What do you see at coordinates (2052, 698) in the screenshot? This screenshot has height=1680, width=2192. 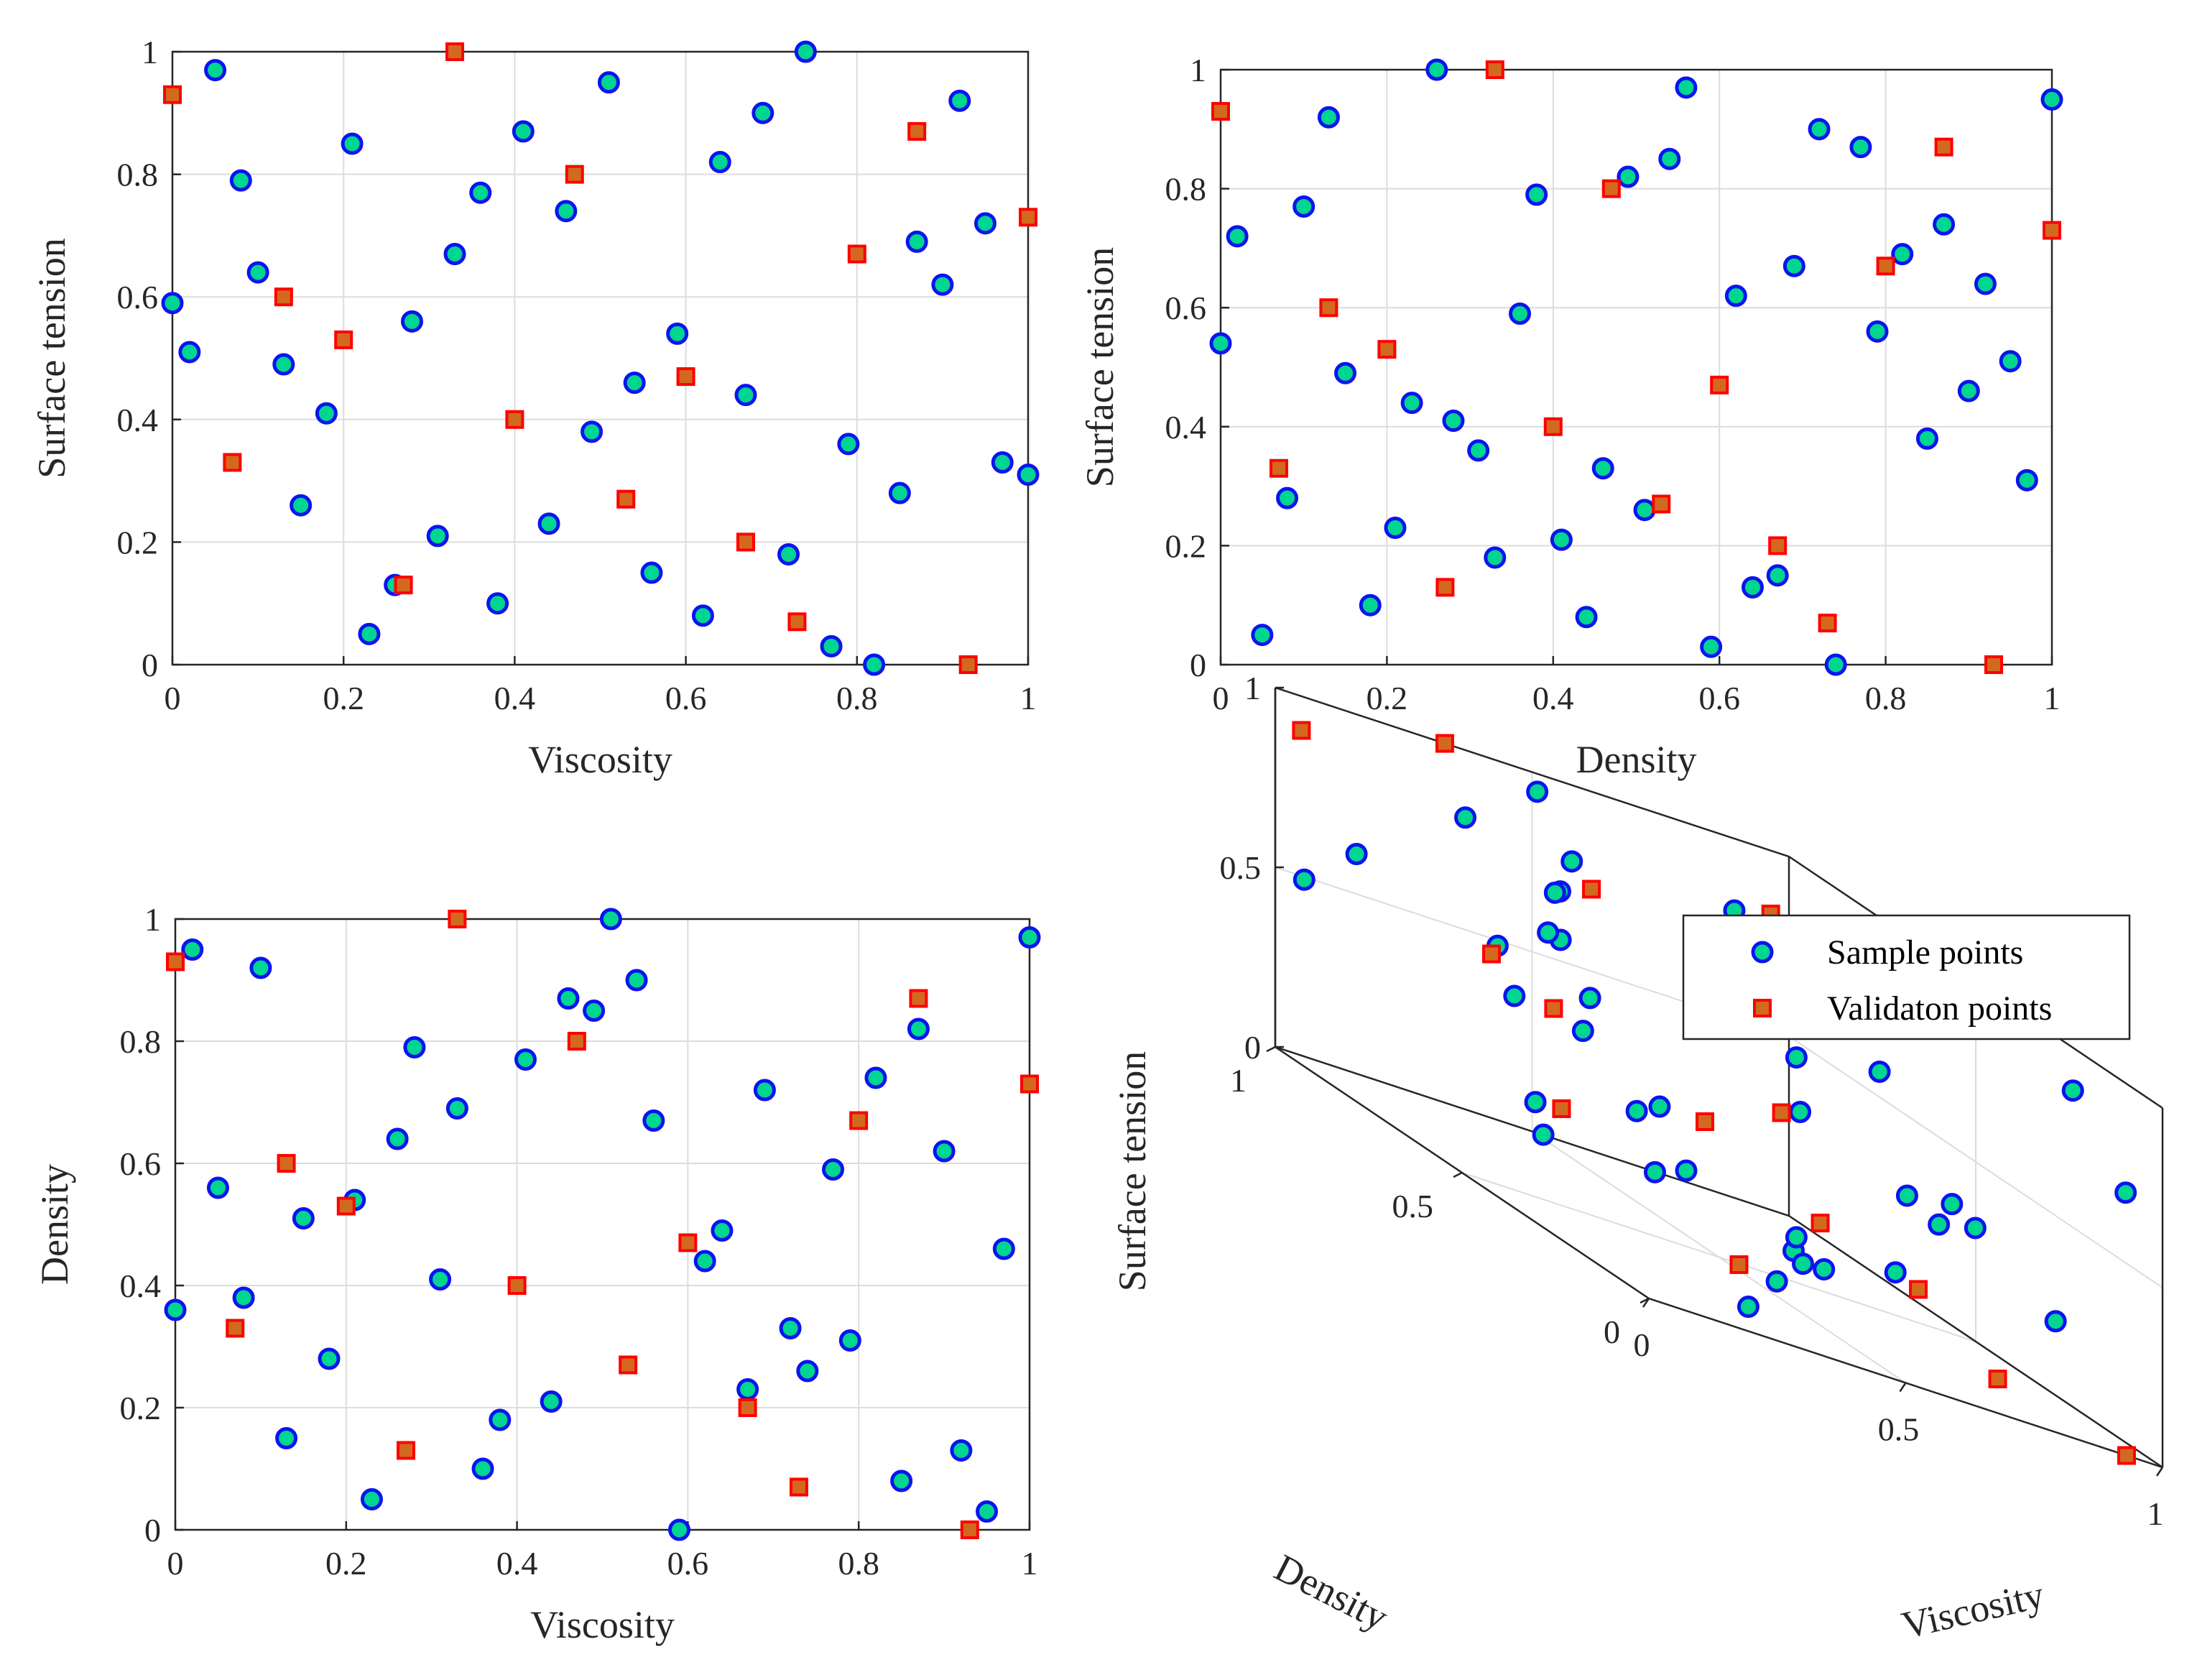 I see `x-tick-label: 1` at bounding box center [2052, 698].